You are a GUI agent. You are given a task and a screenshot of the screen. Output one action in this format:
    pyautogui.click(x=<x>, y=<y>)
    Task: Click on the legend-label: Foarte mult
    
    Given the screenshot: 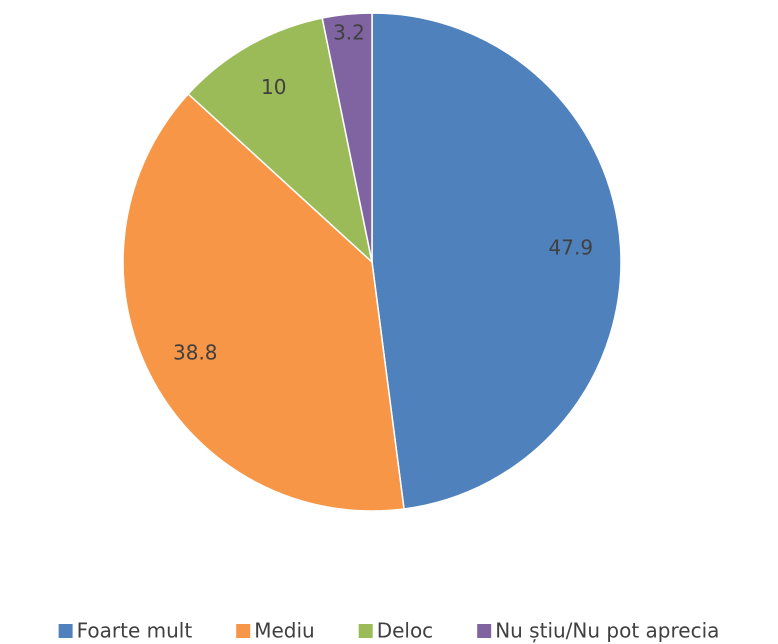 What is the action you would take?
    pyautogui.click(x=135, y=631)
    